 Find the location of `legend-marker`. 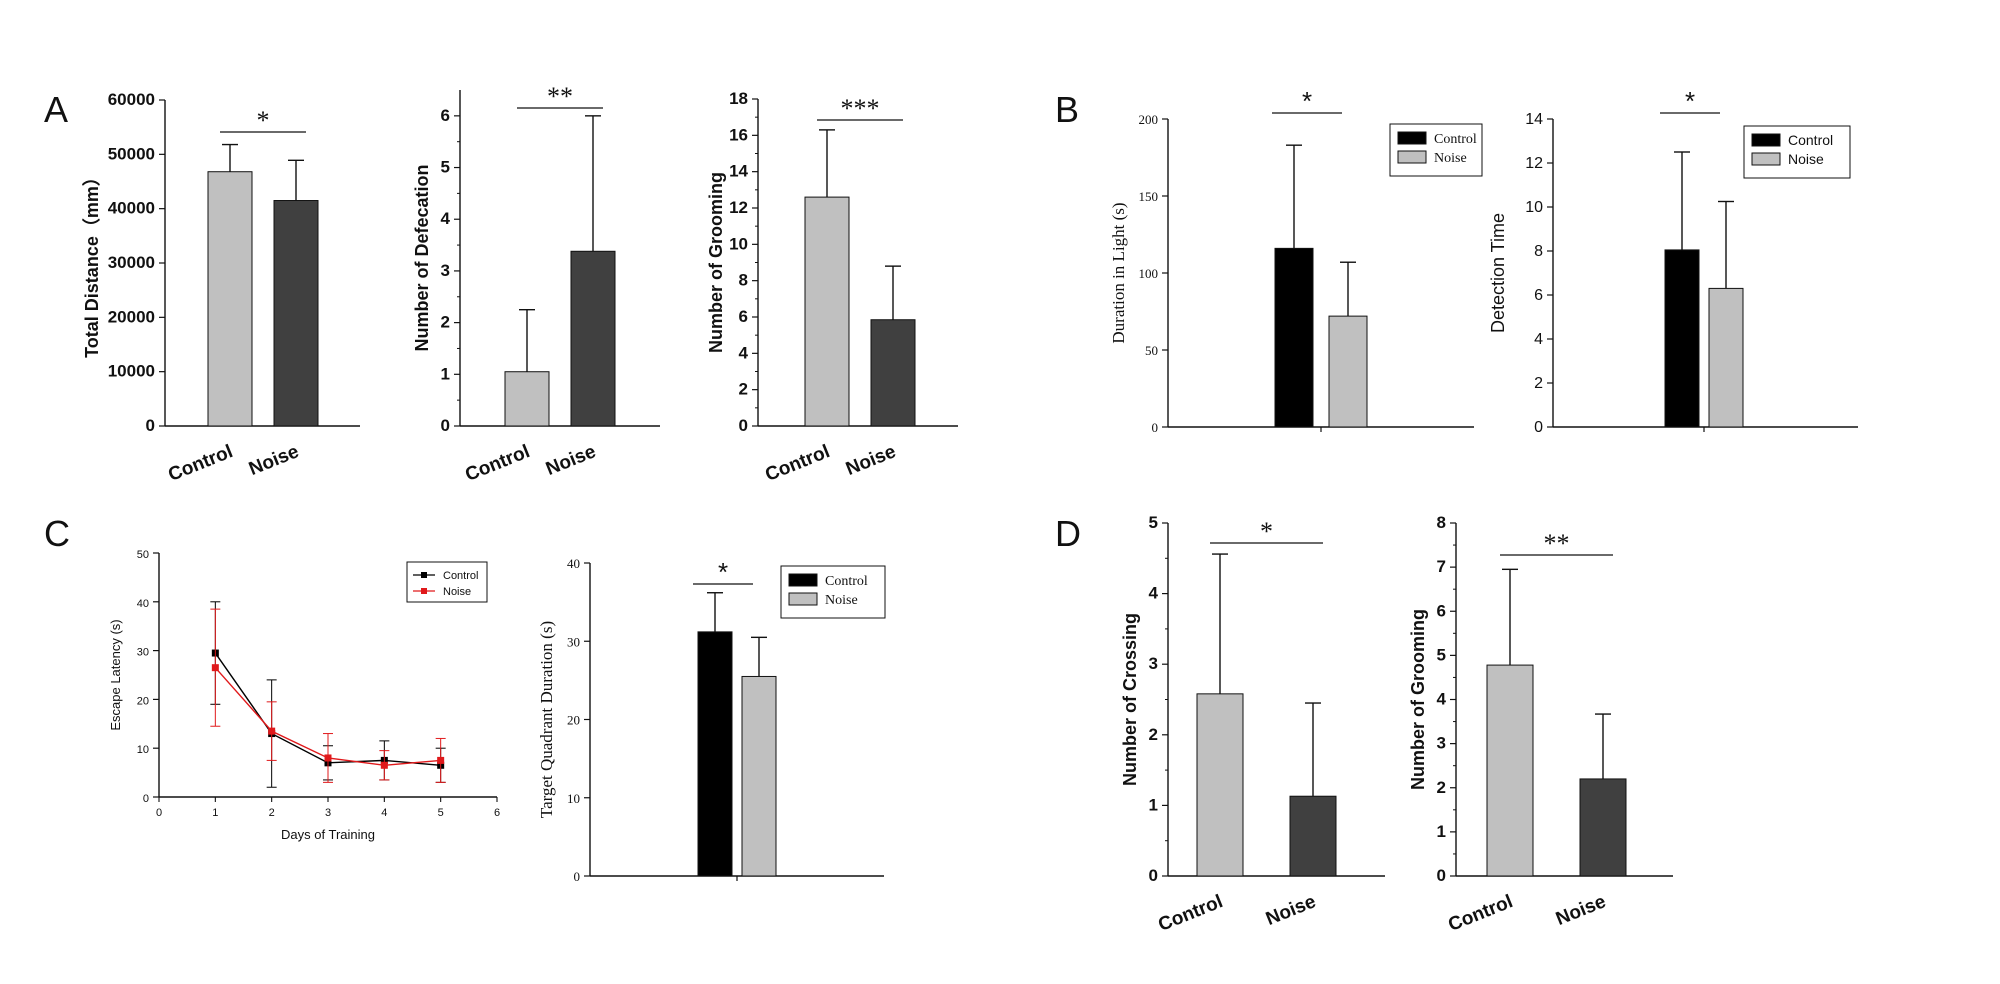

legend-marker is located at coordinates (424, 591).